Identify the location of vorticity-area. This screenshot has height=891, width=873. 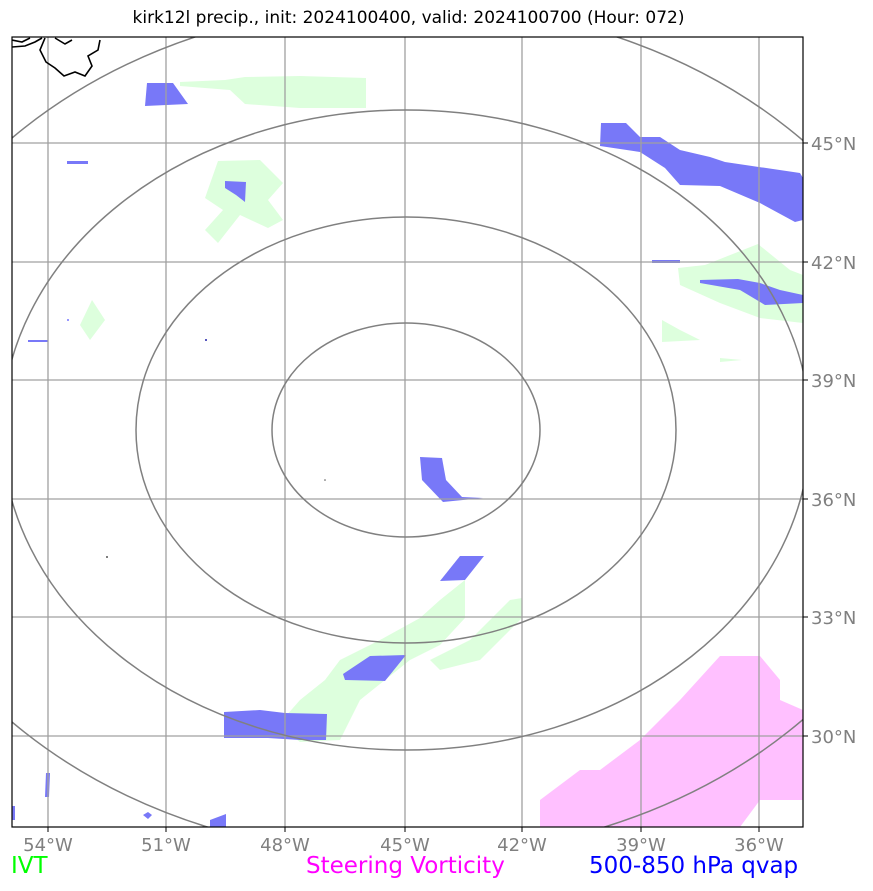
(671, 741).